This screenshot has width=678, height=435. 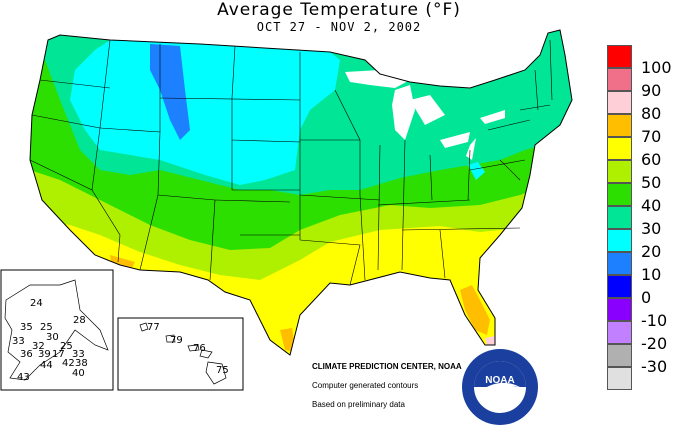 I want to click on credits-line: Computer generated contours, so click(x=365, y=385).